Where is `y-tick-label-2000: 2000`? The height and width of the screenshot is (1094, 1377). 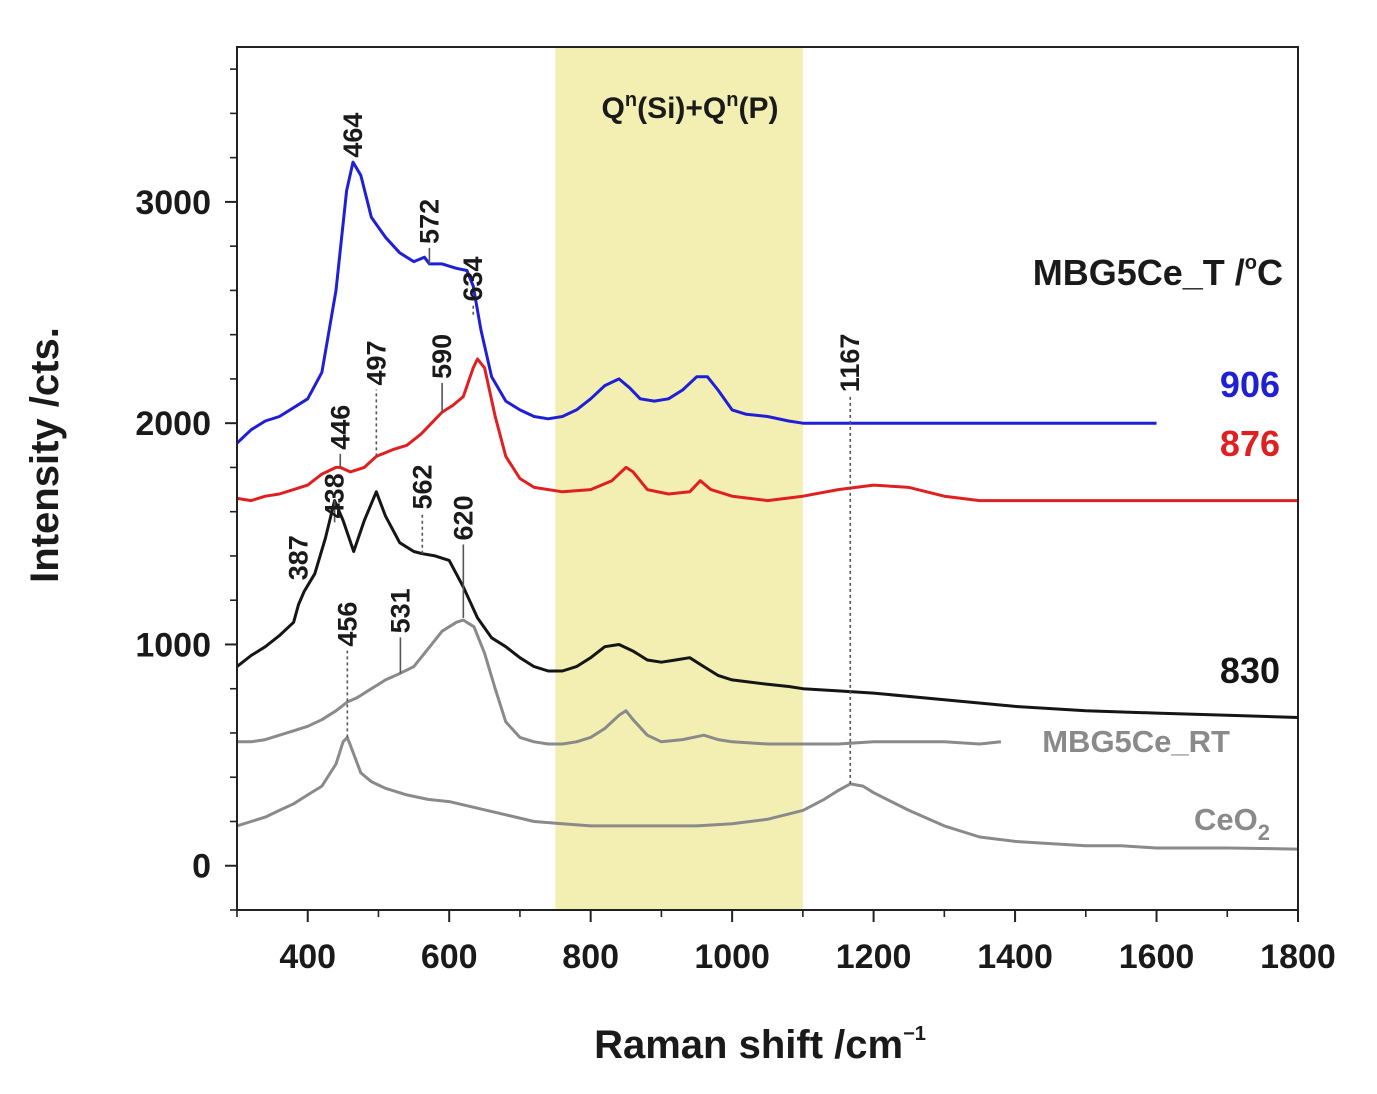 y-tick-label-2000: 2000 is located at coordinates (173, 424).